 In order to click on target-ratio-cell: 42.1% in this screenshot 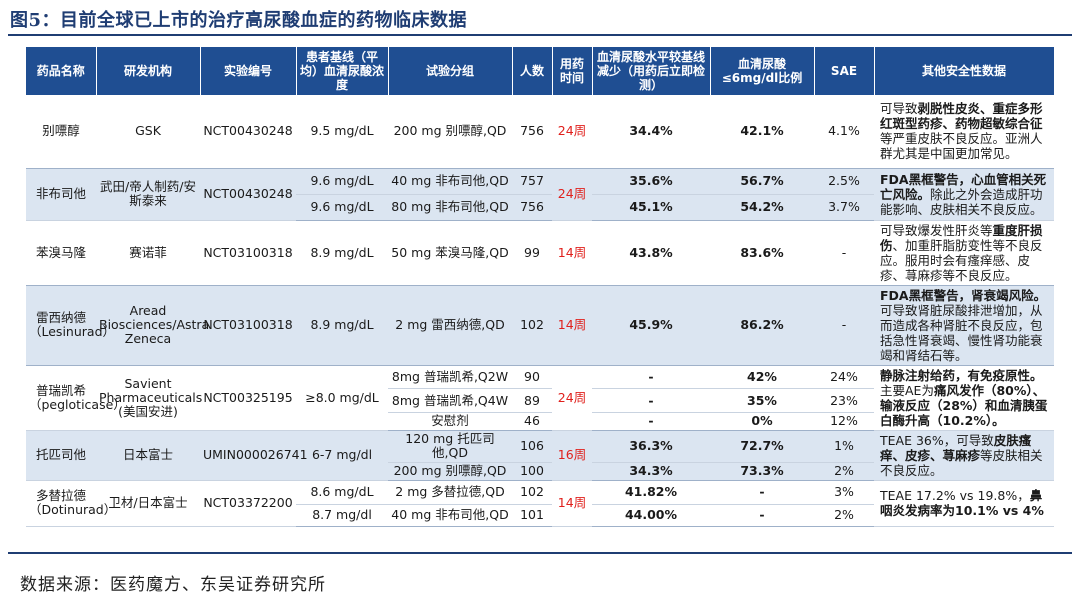, I will do `click(762, 132)`.